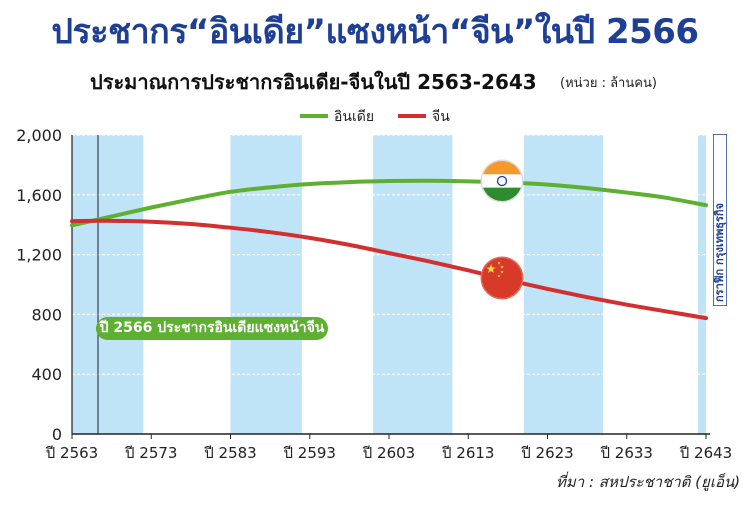 This screenshot has height=505, width=750. What do you see at coordinates (39, 255) in the screenshot?
I see `y-tick-label: 1,200` at bounding box center [39, 255].